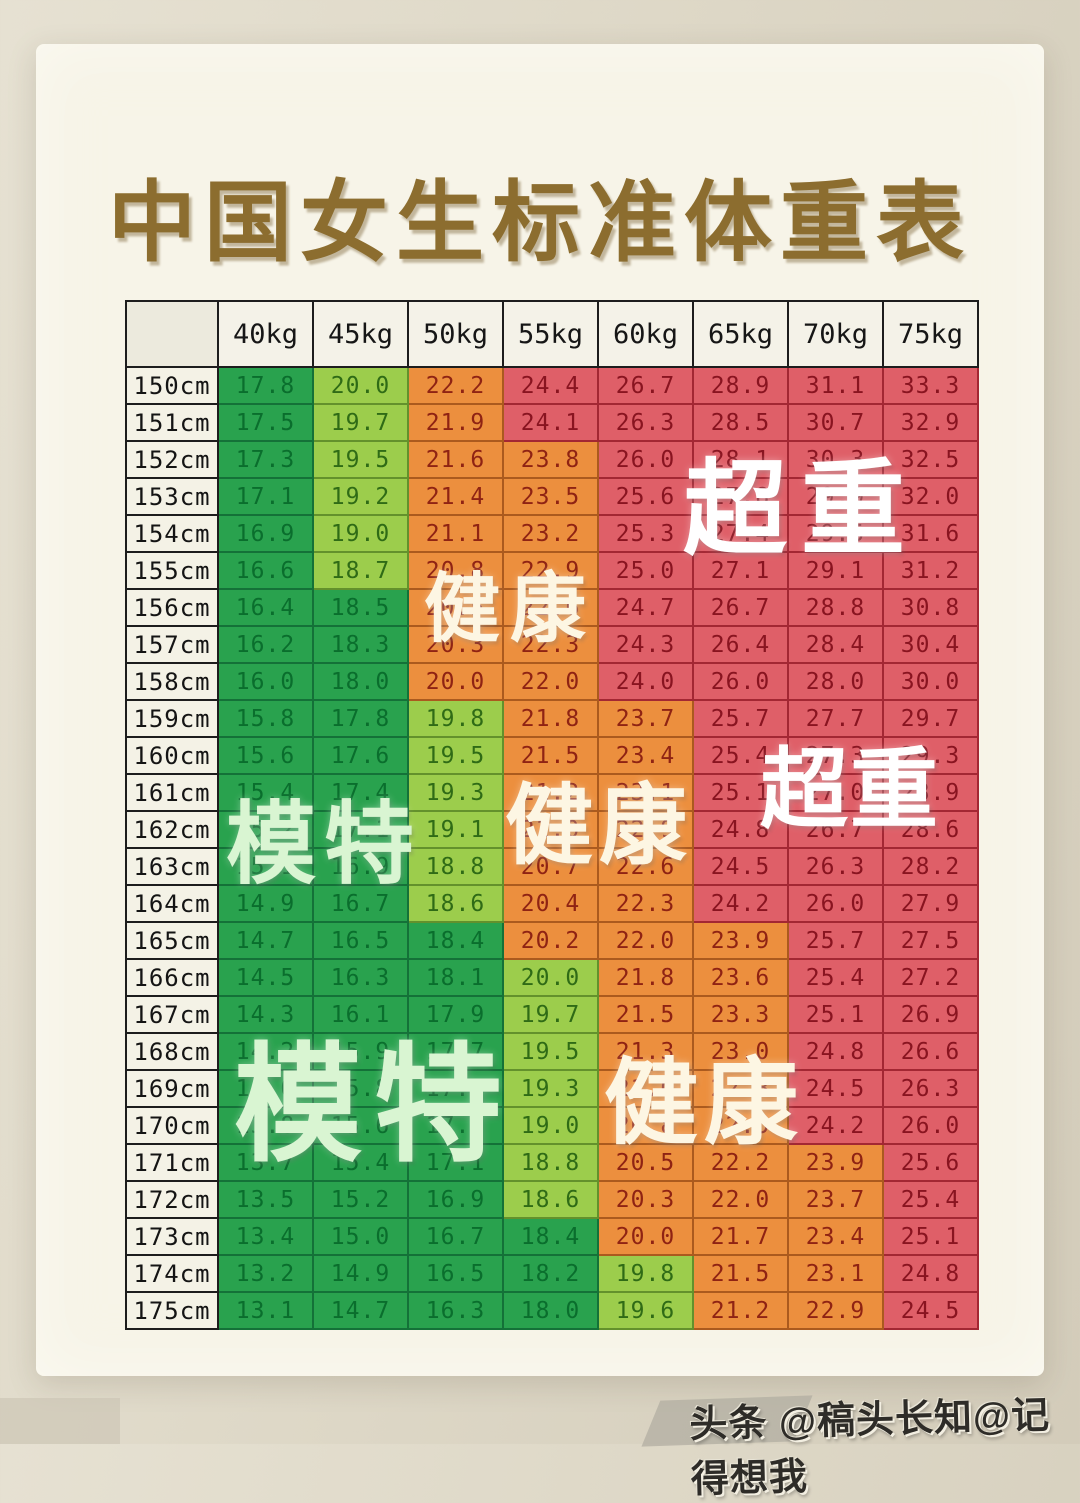 This screenshot has height=1503, width=1080. What do you see at coordinates (835, 718) in the screenshot?
I see `bmi-cell: 27.7` at bounding box center [835, 718].